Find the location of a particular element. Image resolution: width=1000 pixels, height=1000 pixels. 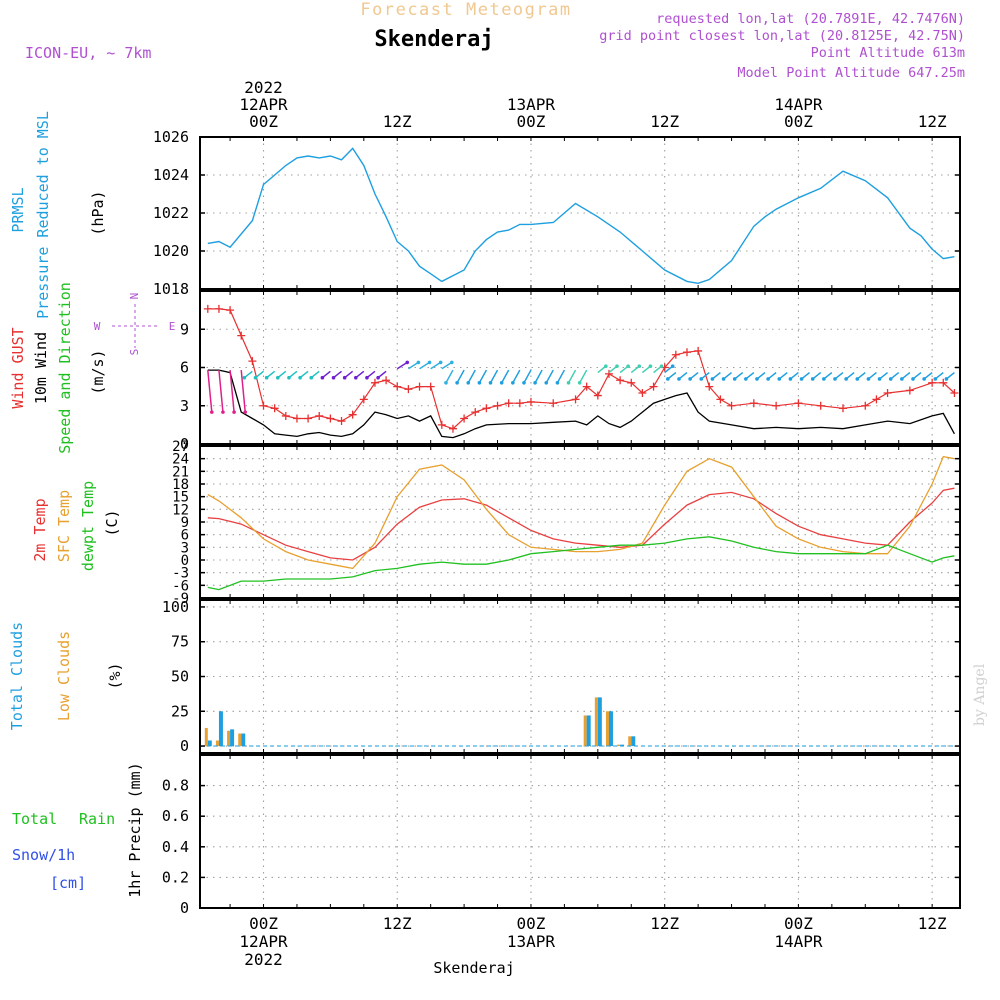

tick-label-temp: -3 is located at coordinates (180, 574).